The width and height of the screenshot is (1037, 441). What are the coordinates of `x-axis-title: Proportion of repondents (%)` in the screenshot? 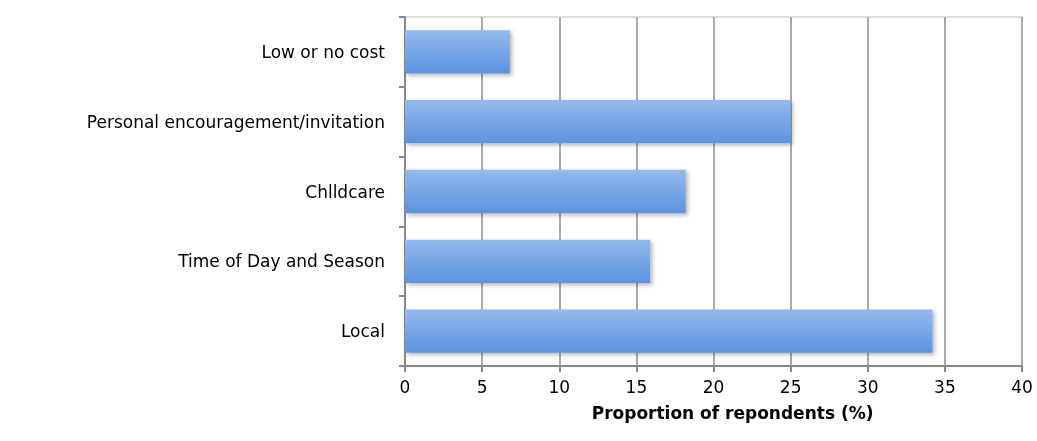 It's located at (732, 412).